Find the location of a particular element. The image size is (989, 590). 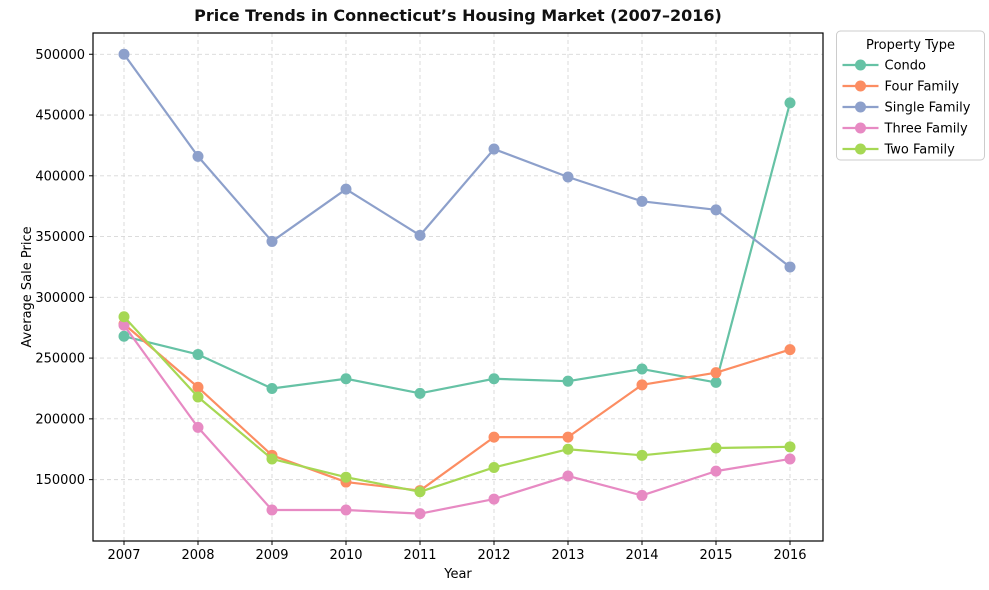

series-marker-two-family-2014 is located at coordinates (642, 455).